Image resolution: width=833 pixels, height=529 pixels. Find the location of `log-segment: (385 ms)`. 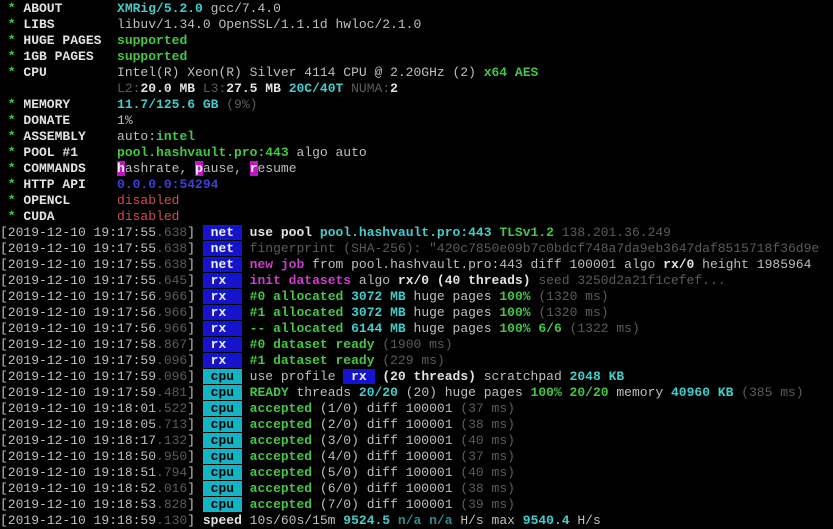

log-segment: (385 ms) is located at coordinates (772, 392).